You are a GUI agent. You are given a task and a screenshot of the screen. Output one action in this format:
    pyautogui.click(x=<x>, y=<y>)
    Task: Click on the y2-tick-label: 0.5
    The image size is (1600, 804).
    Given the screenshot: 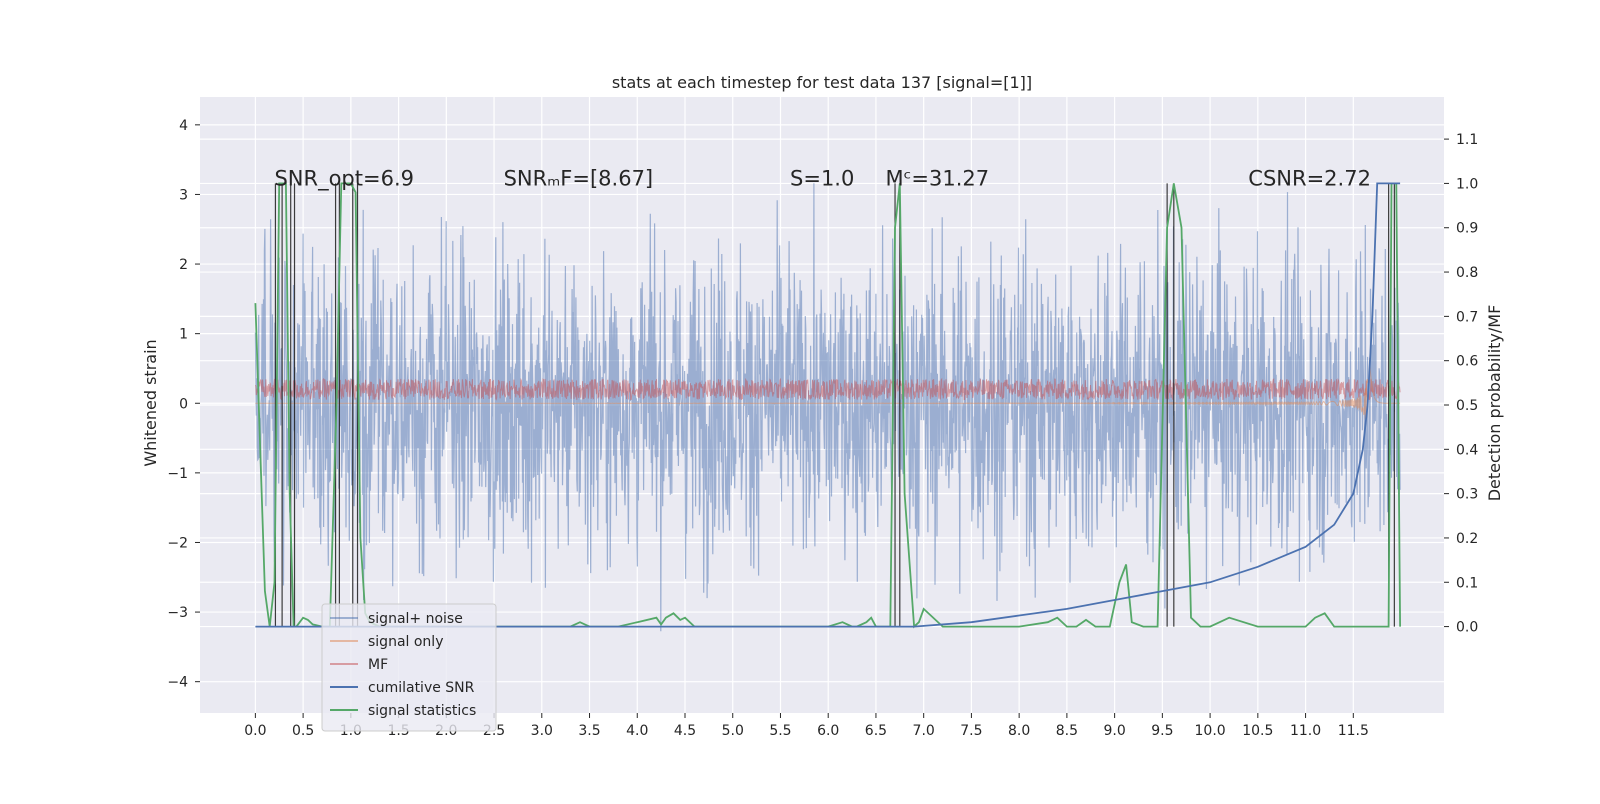 What is the action you would take?
    pyautogui.click(x=1467, y=406)
    